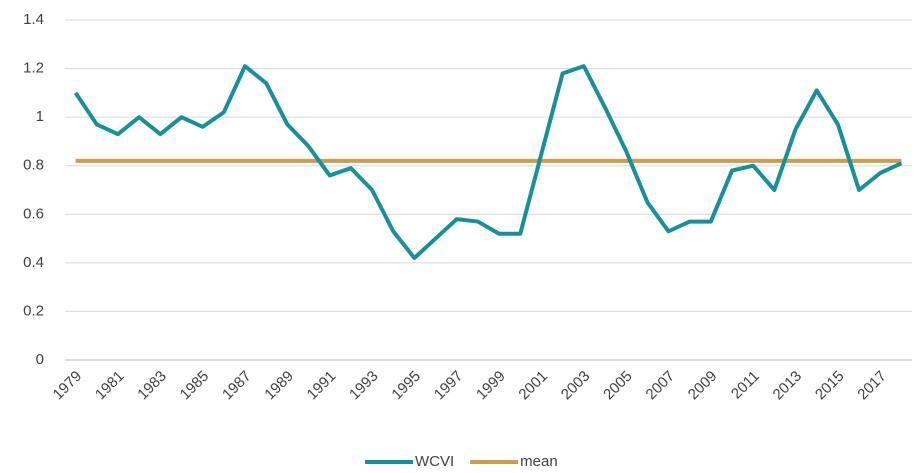 The image size is (916, 473). Describe the element at coordinates (661, 386) in the screenshot. I see `x-tick-label: 2007` at that location.